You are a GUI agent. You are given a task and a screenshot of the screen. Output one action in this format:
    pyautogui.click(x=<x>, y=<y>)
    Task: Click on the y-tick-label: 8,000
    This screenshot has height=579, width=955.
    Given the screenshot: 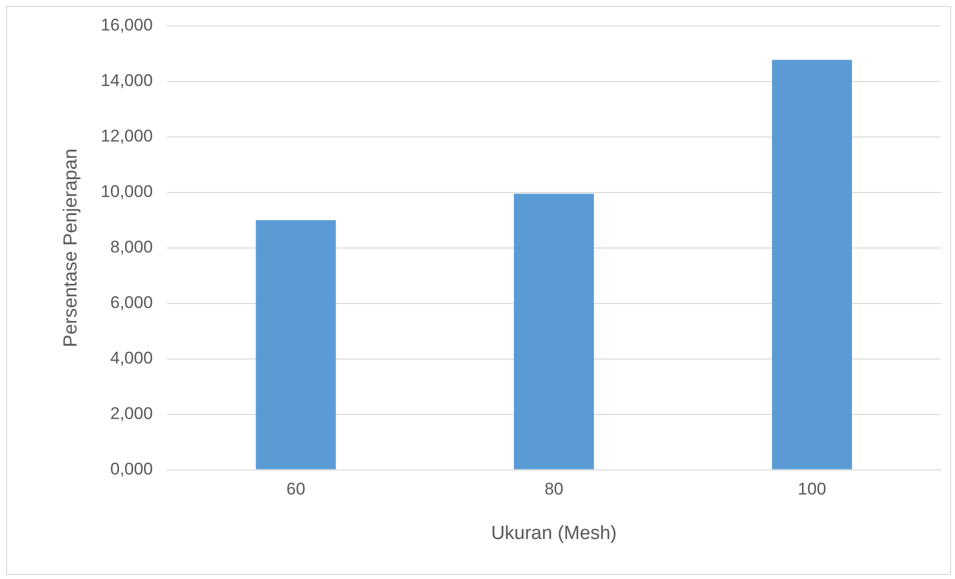 What is the action you would take?
    pyautogui.click(x=131, y=247)
    